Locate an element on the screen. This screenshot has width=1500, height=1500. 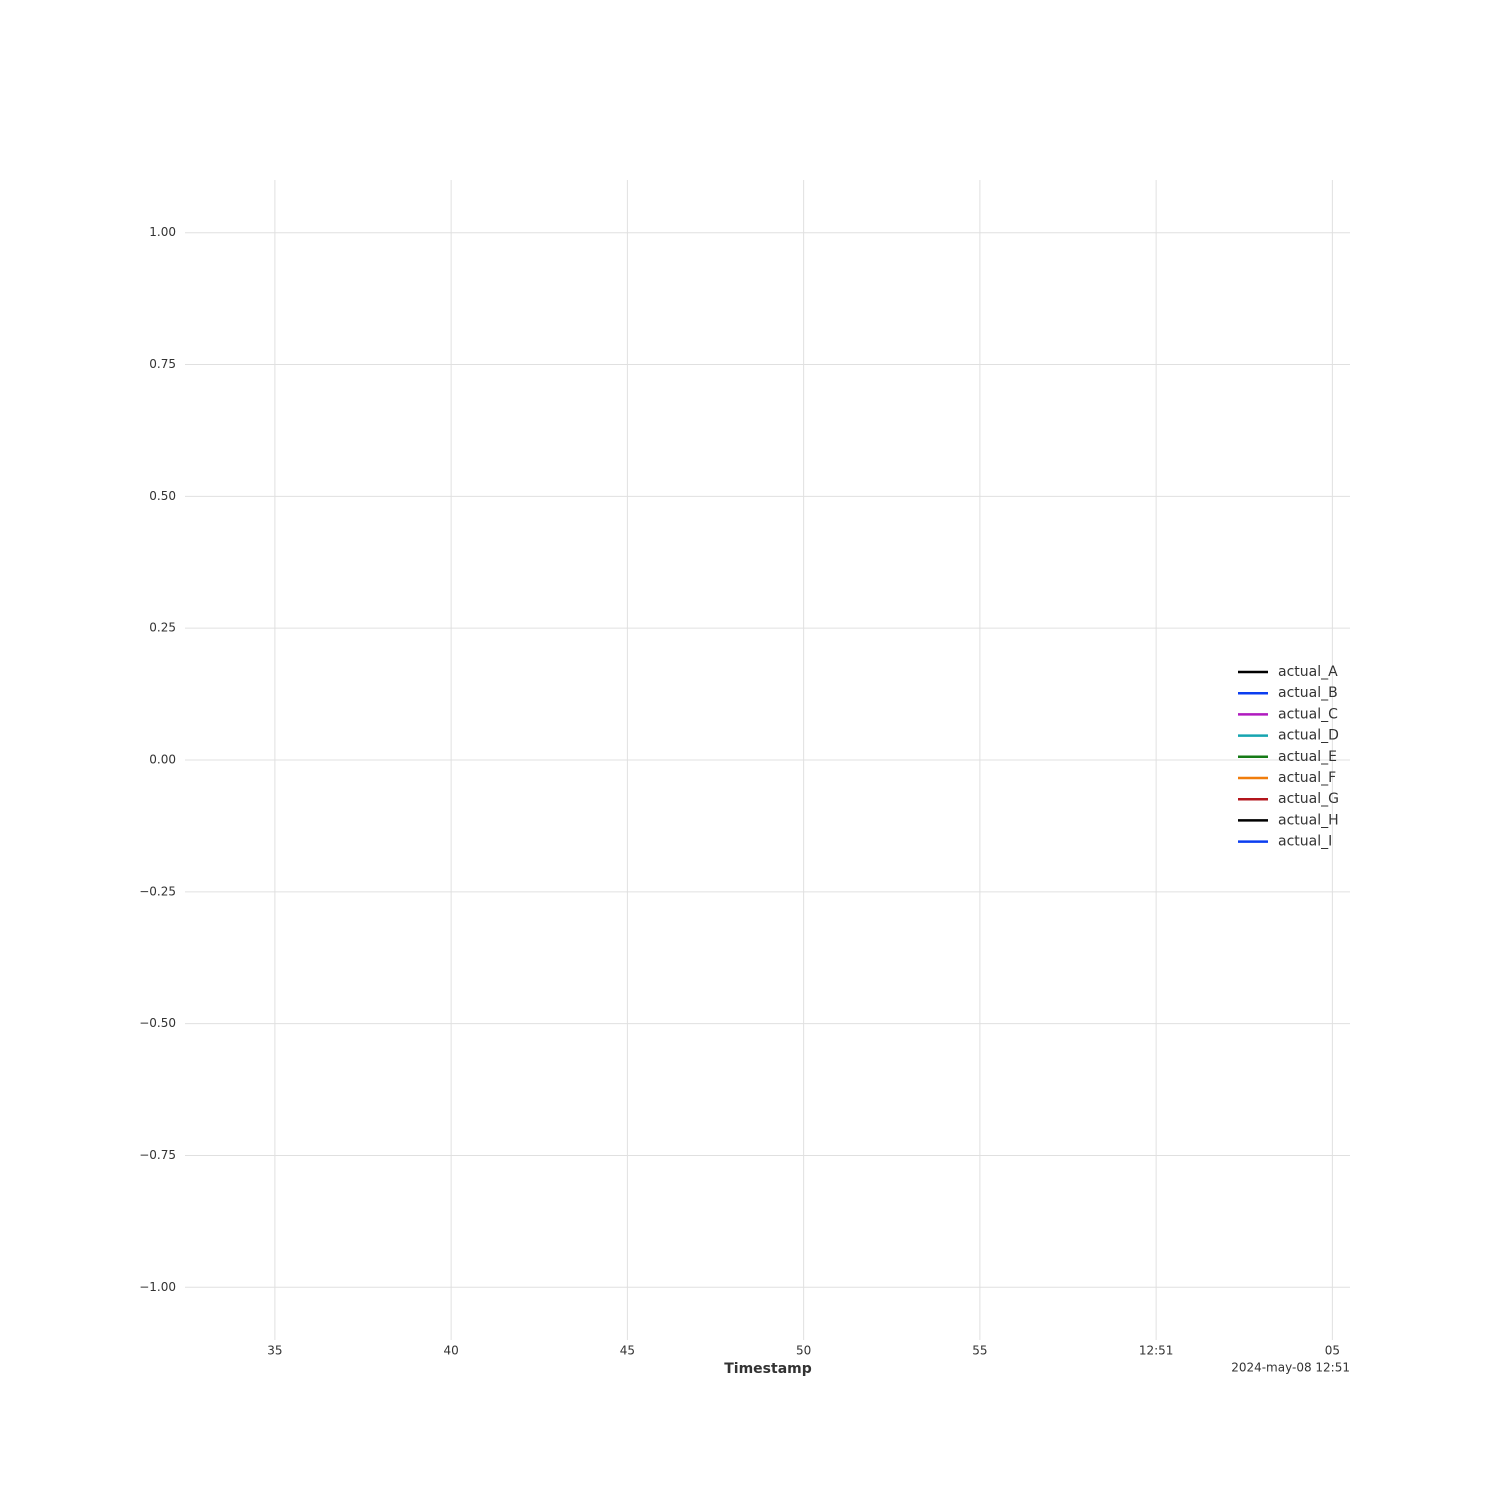
y-tick-label: 0.75 is located at coordinates (162, 364).